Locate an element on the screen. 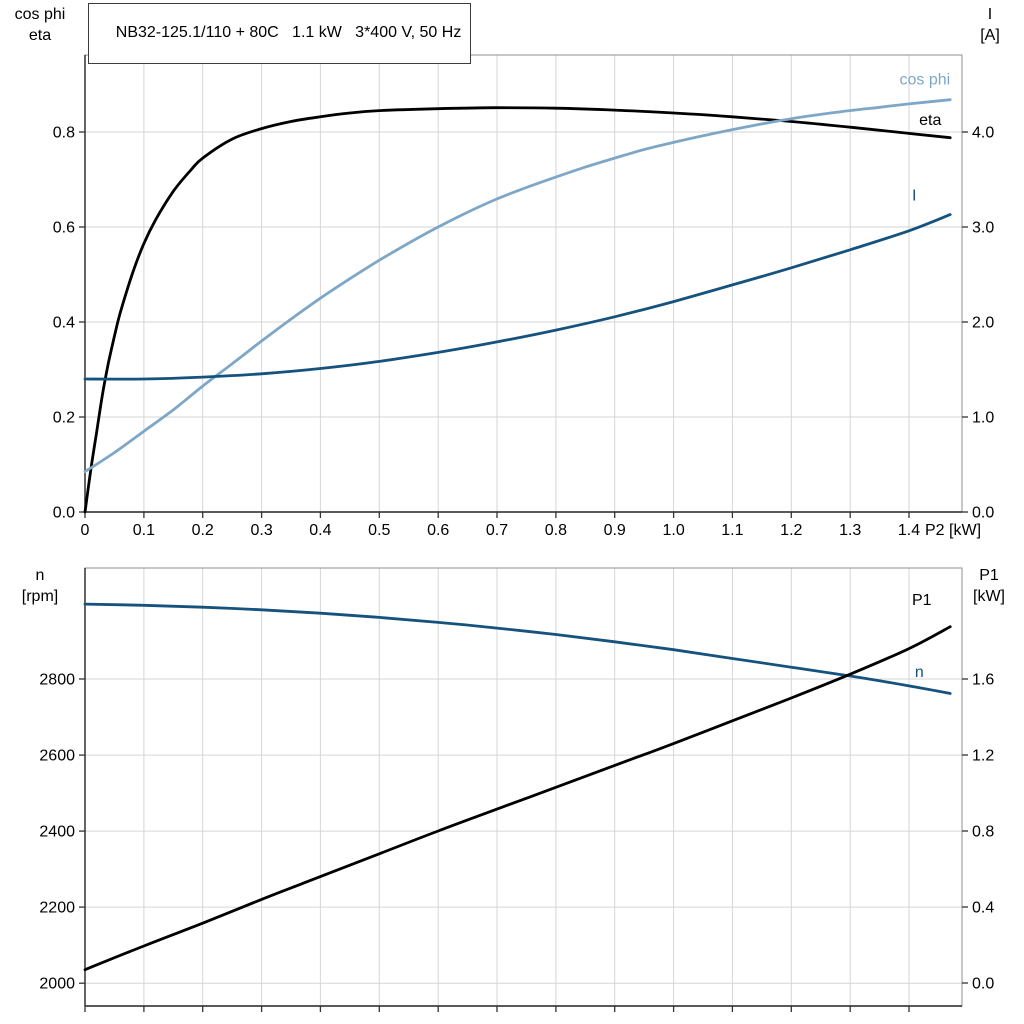 Image resolution: width=1024 pixels, height=1024 pixels. x-tick-label: 0.7 is located at coordinates (497, 530).